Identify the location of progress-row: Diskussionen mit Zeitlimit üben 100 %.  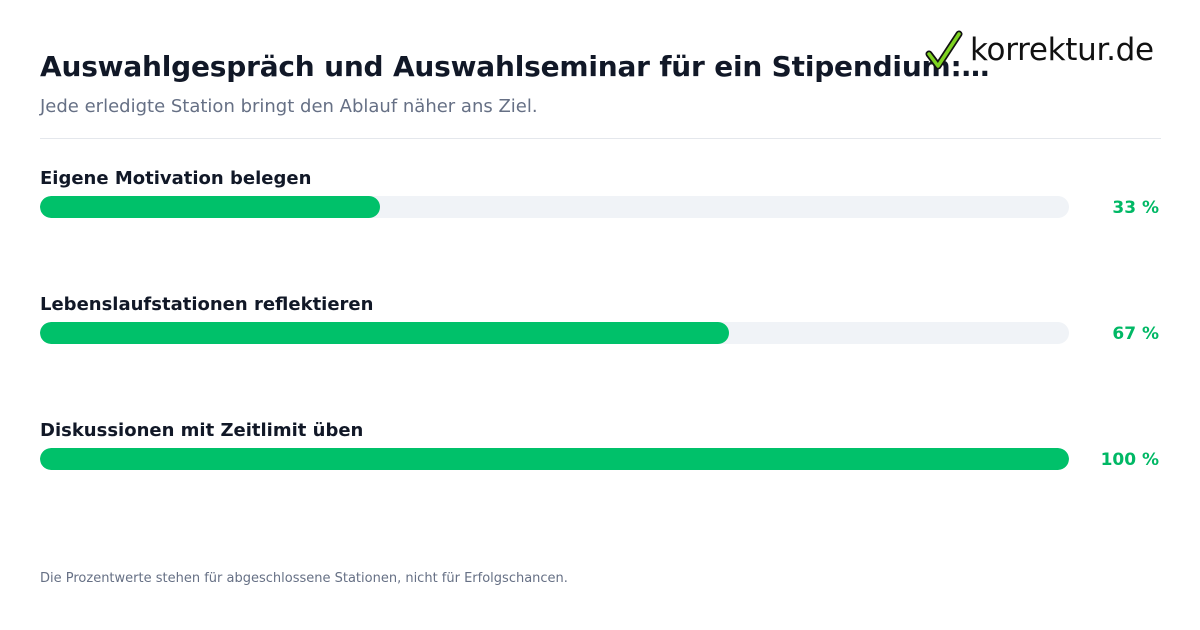
(600, 450).